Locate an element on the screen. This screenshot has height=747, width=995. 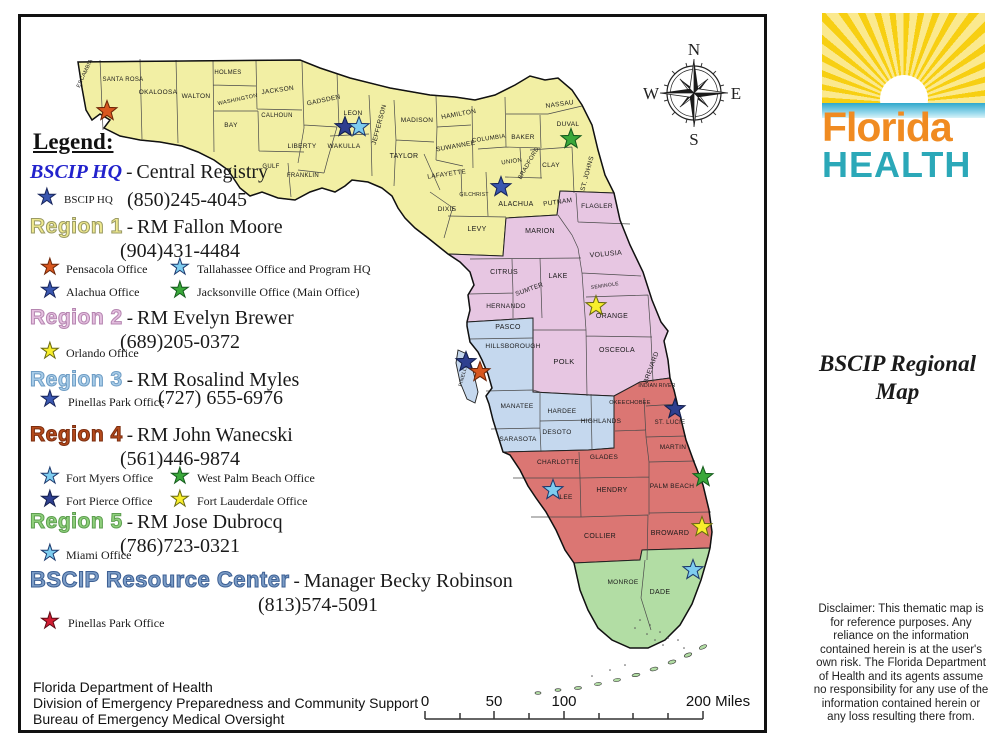
county-label-putnam: PUTNAM is located at coordinates (558, 202).